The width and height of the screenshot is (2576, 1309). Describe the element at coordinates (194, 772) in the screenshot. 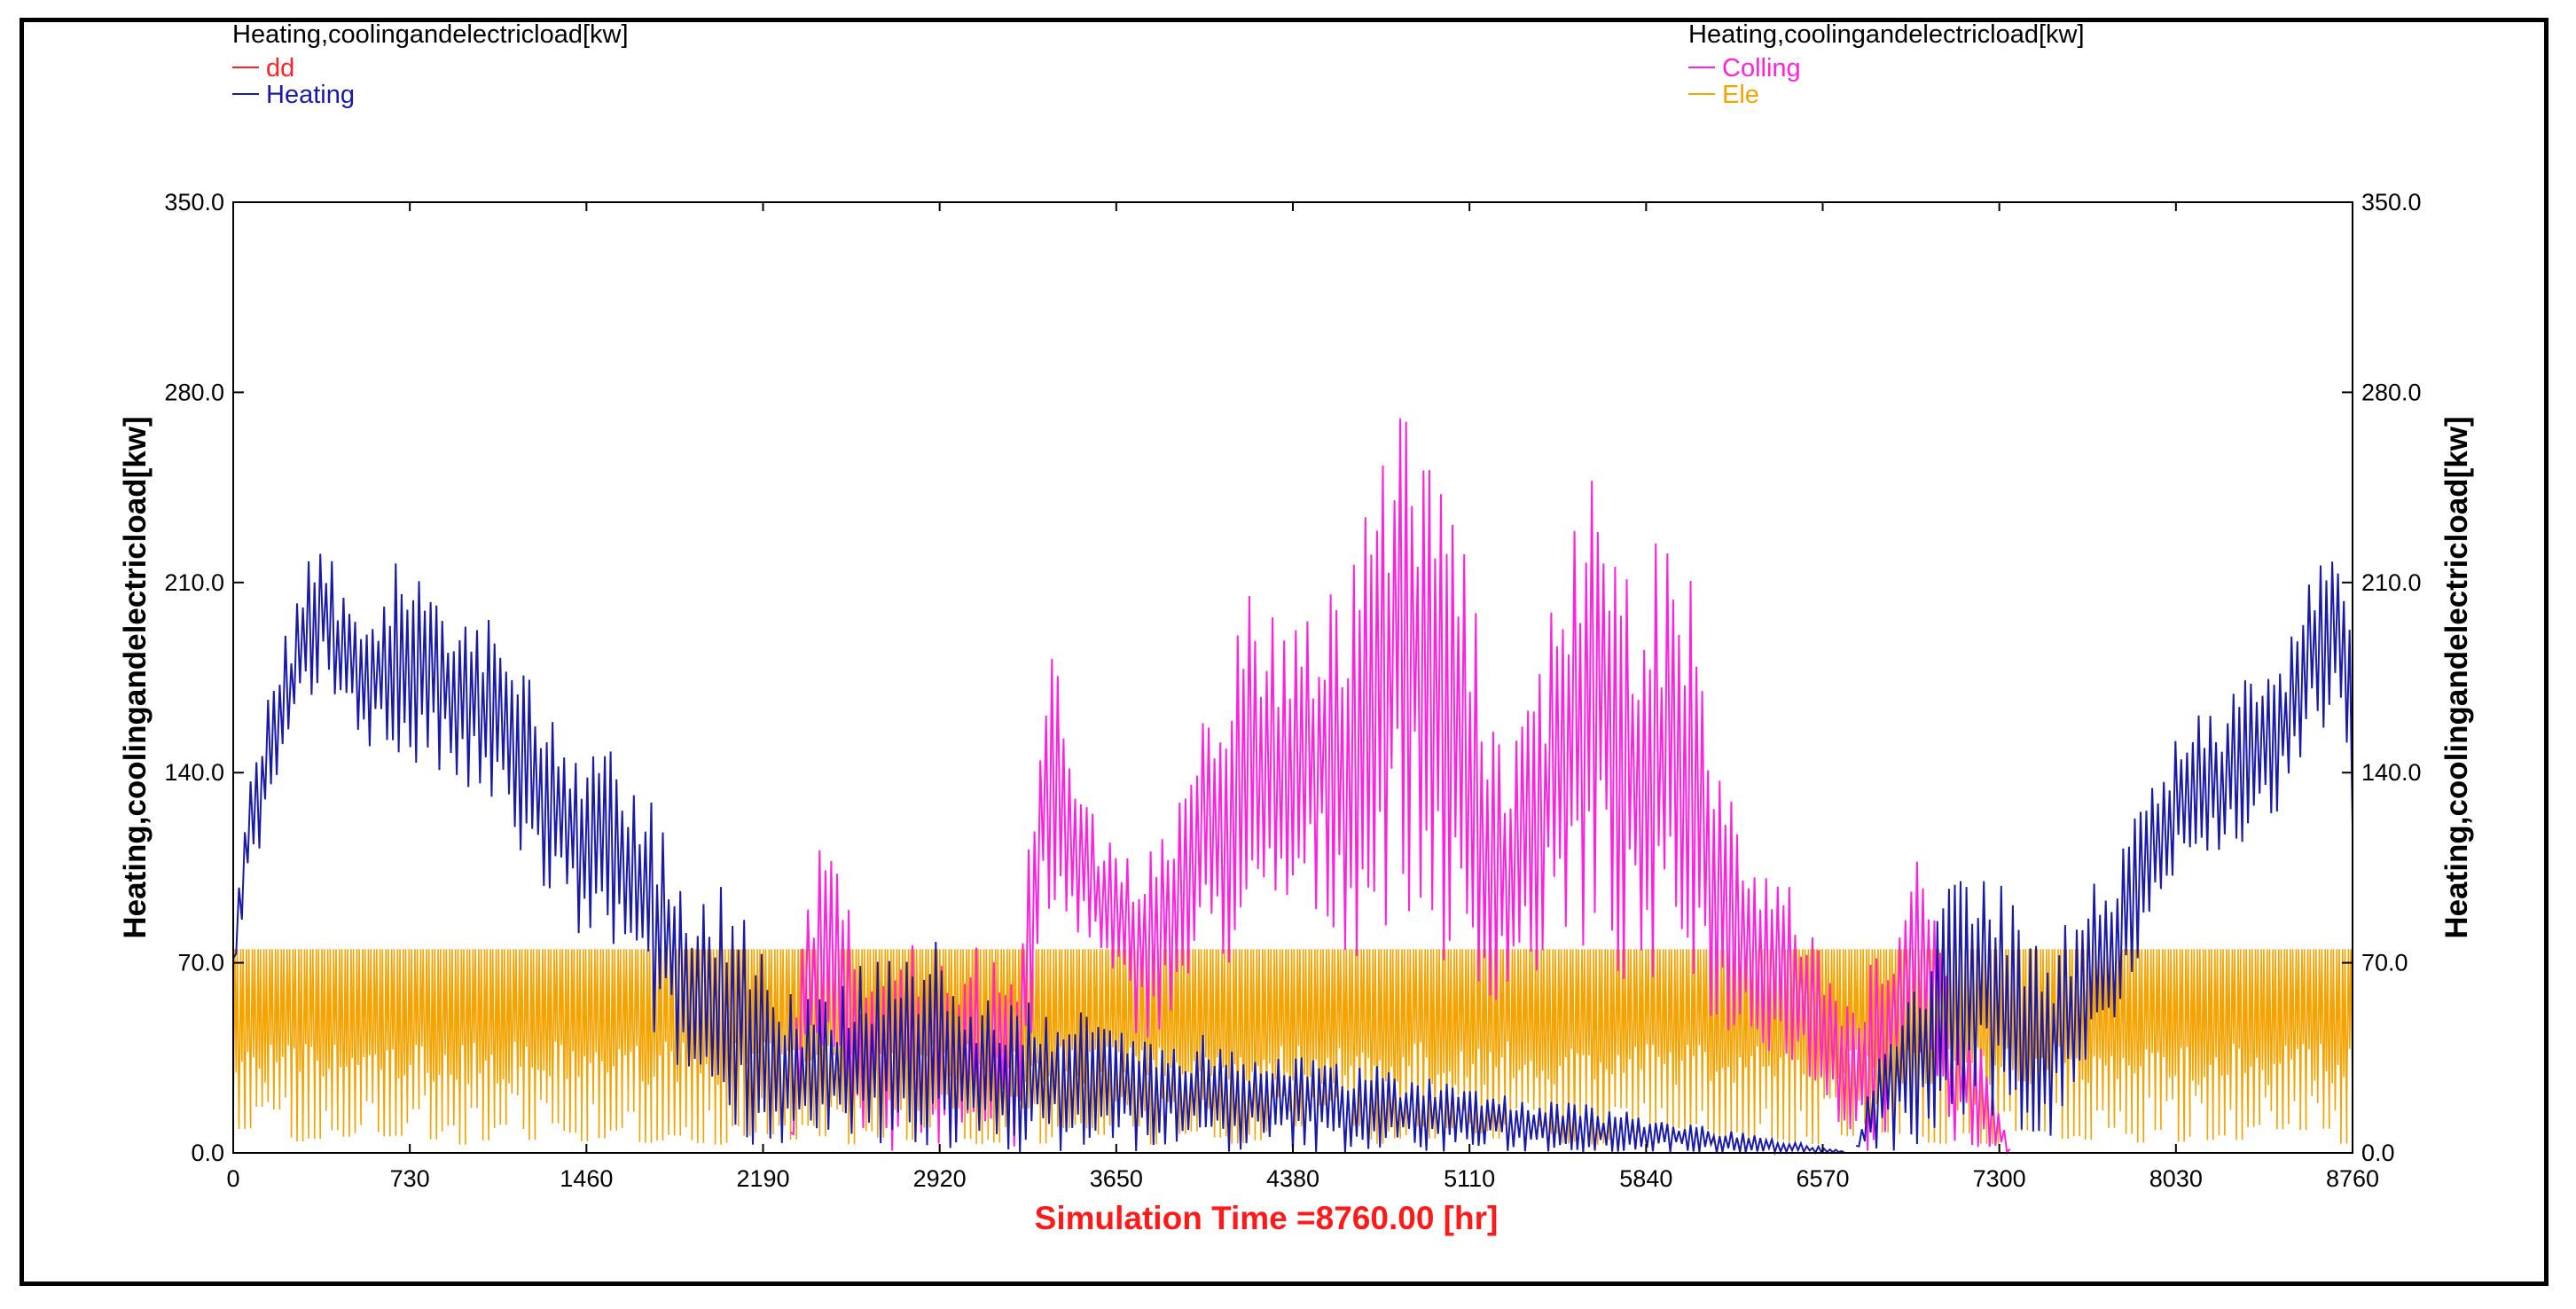

I see `y-tick-label-left-140: 140.0` at that location.